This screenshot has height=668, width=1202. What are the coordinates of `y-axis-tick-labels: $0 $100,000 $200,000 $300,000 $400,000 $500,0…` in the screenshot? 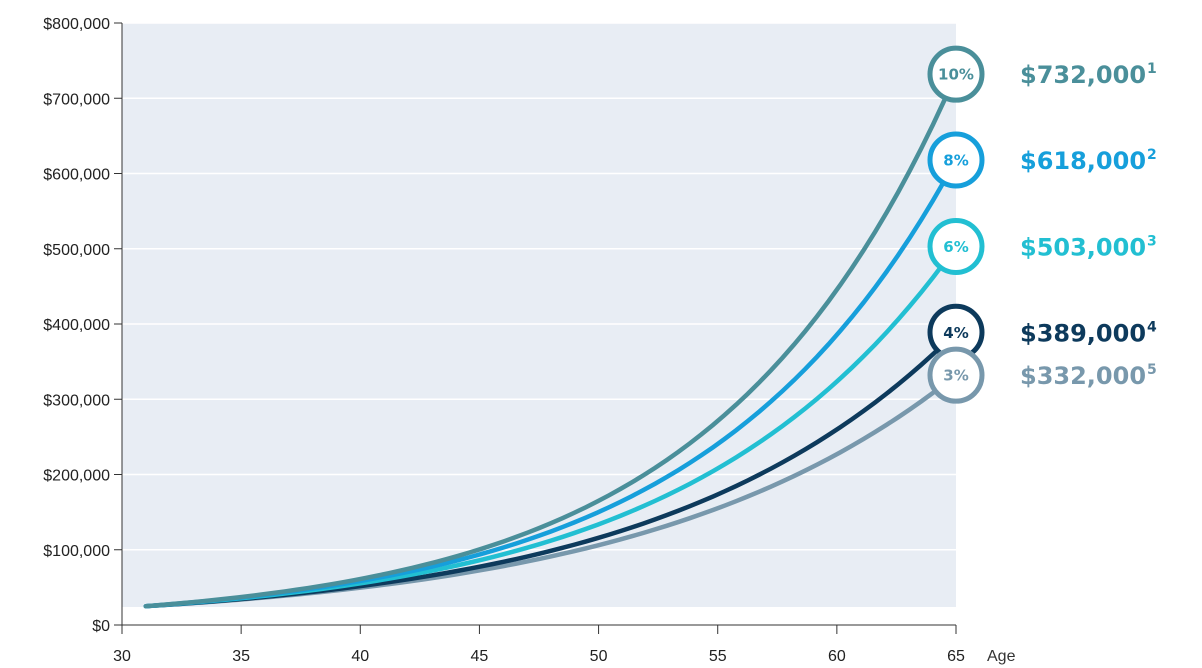 It's located at (76, 325).